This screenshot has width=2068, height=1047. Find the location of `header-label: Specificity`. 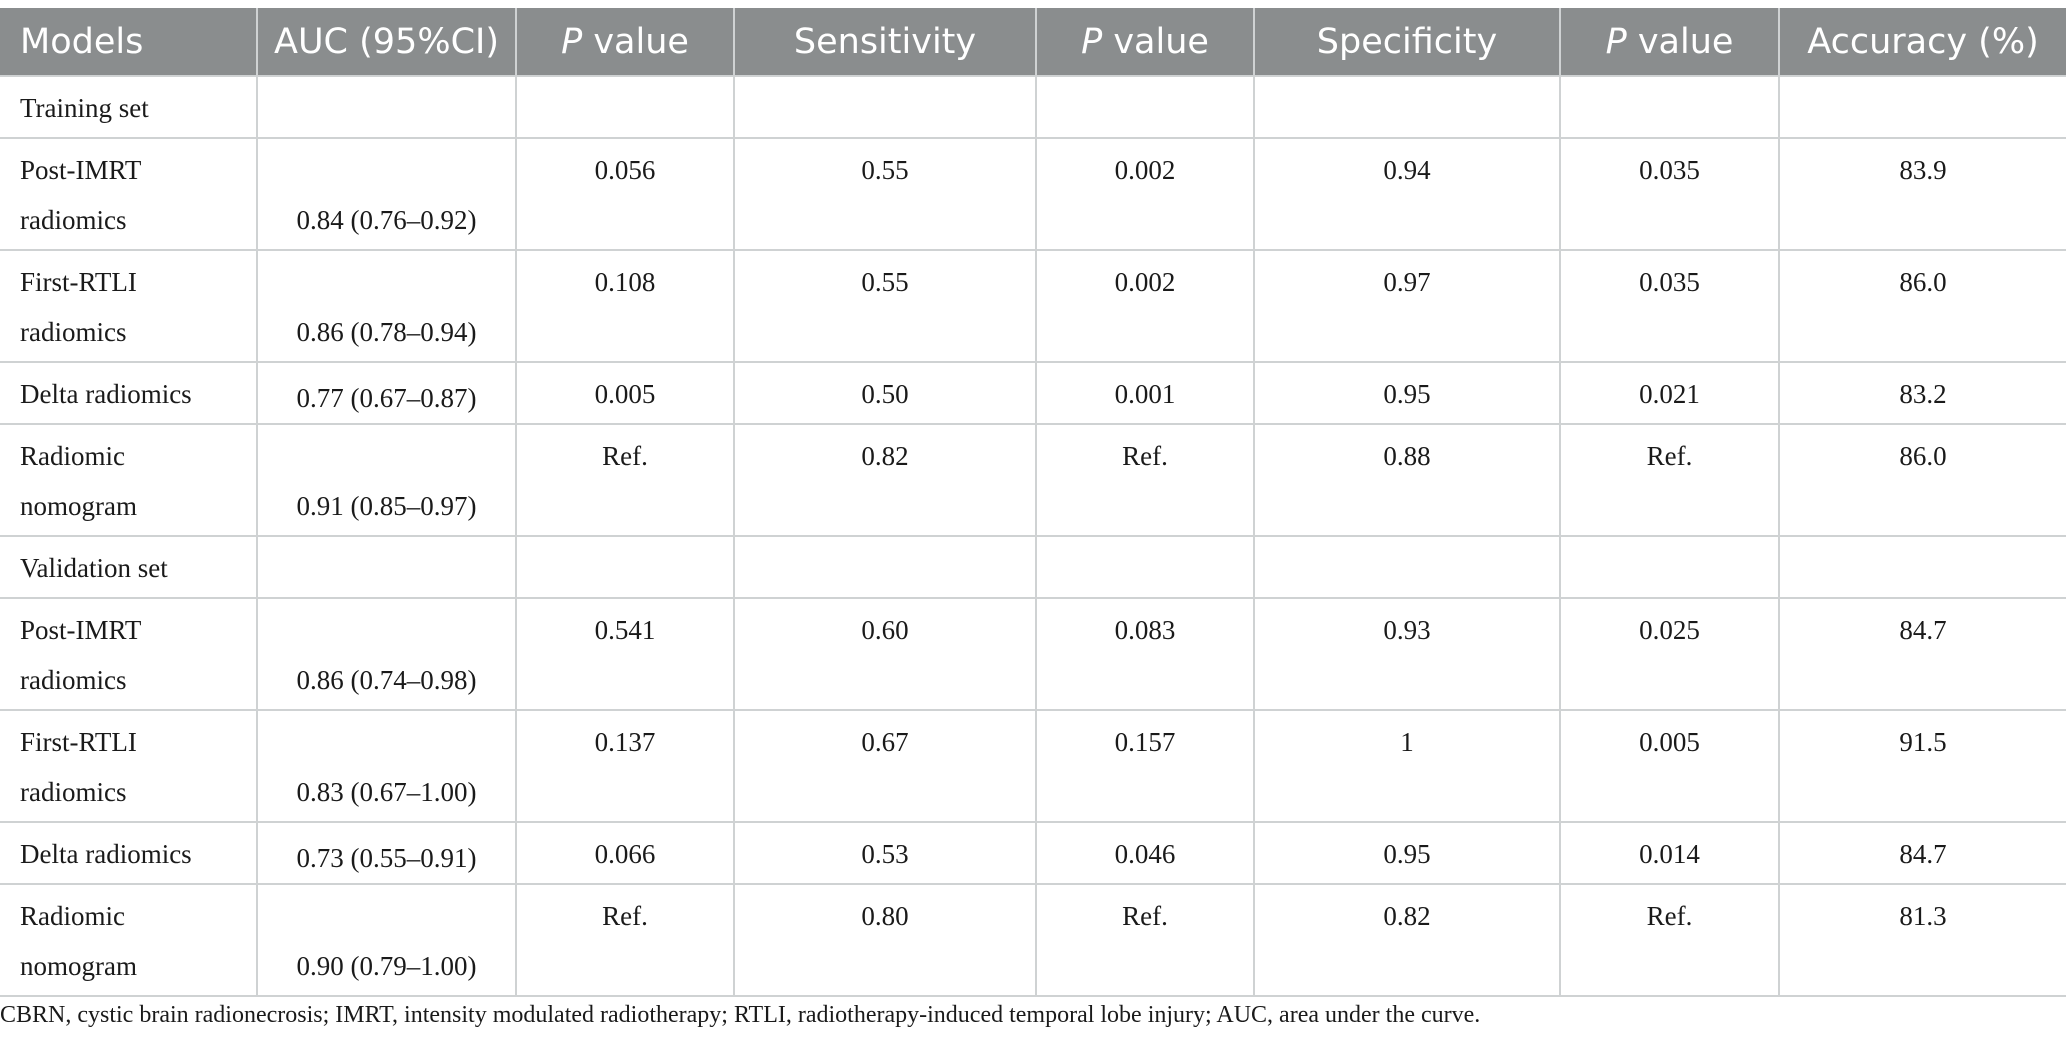

header-label: Specificity is located at coordinates (1407, 41).